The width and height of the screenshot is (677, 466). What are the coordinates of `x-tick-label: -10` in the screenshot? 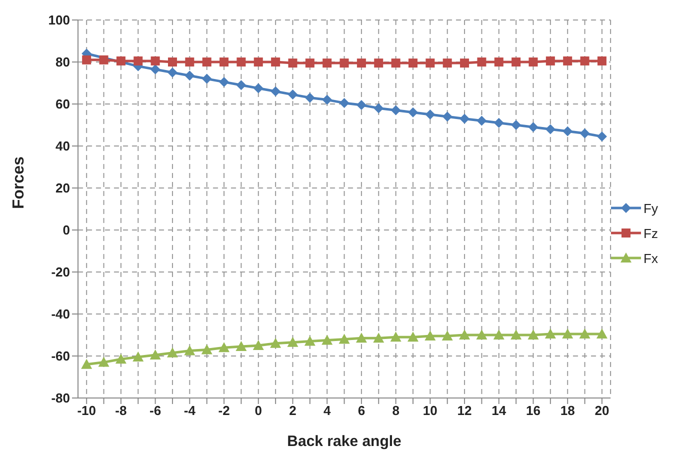 It's located at (86, 410).